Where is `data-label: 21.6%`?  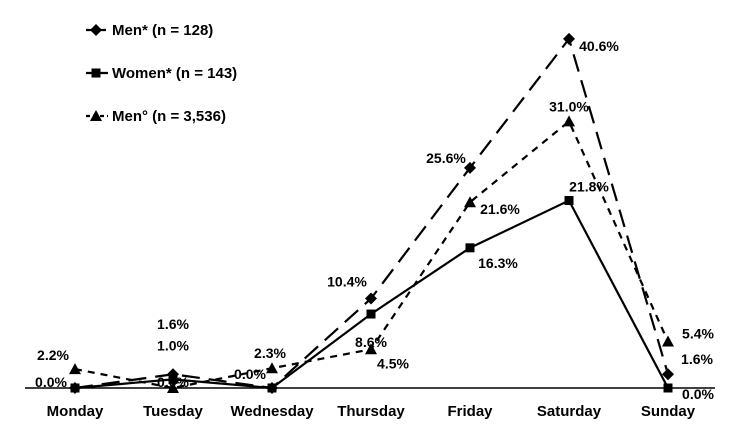
data-label: 21.6% is located at coordinates (500, 209).